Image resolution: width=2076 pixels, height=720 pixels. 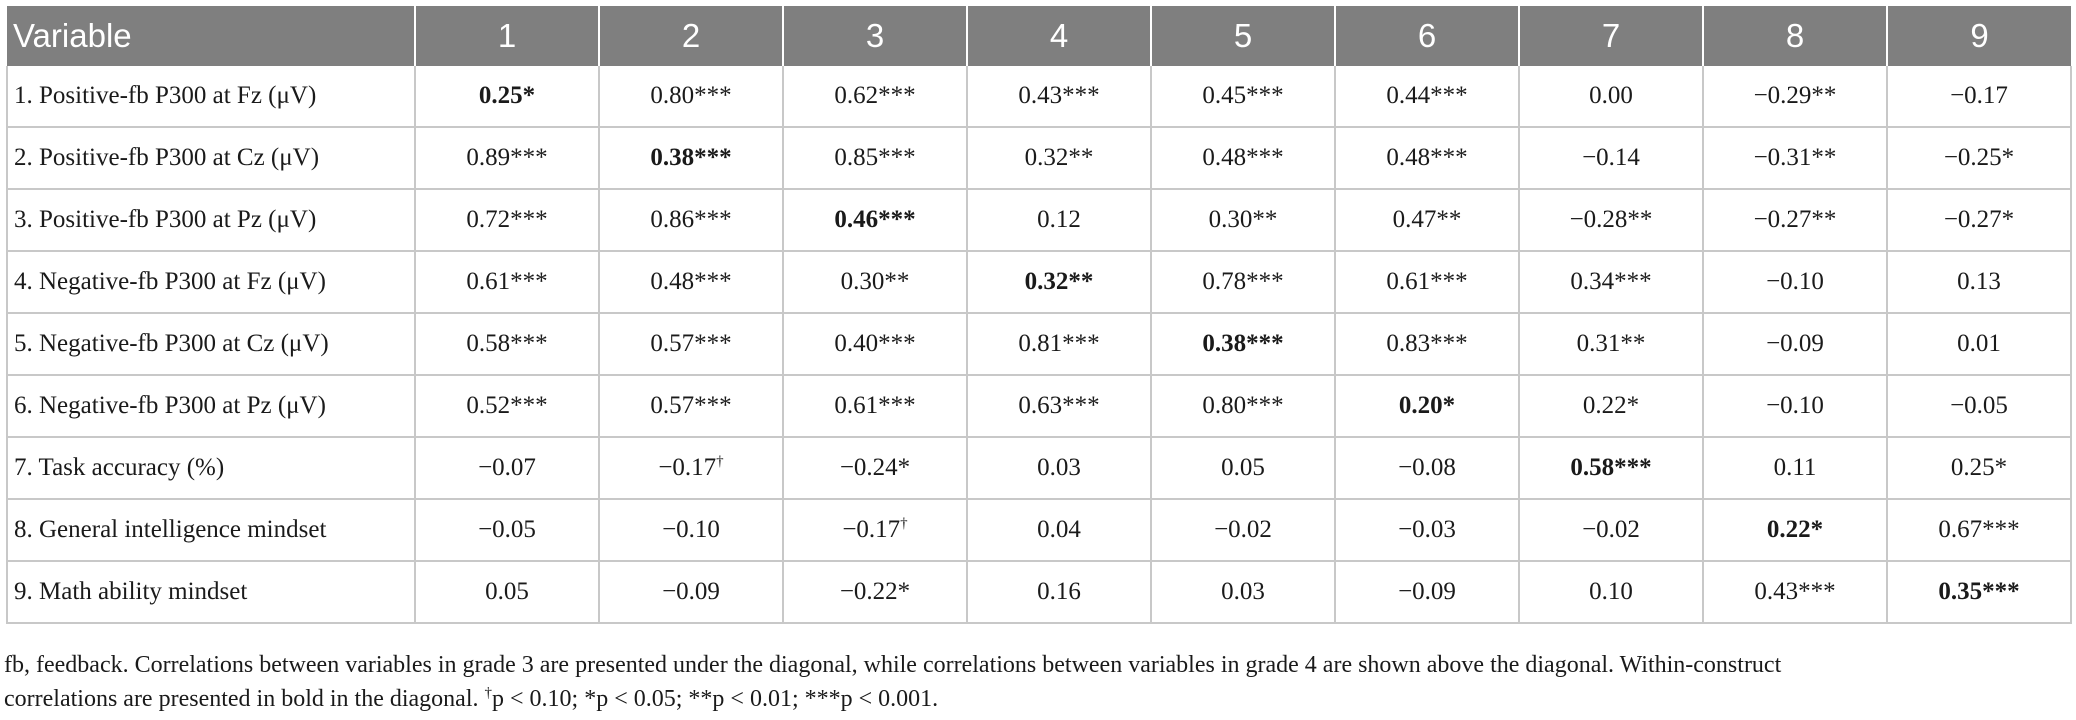 I want to click on header-col-6: 6, so click(x=1426, y=36).